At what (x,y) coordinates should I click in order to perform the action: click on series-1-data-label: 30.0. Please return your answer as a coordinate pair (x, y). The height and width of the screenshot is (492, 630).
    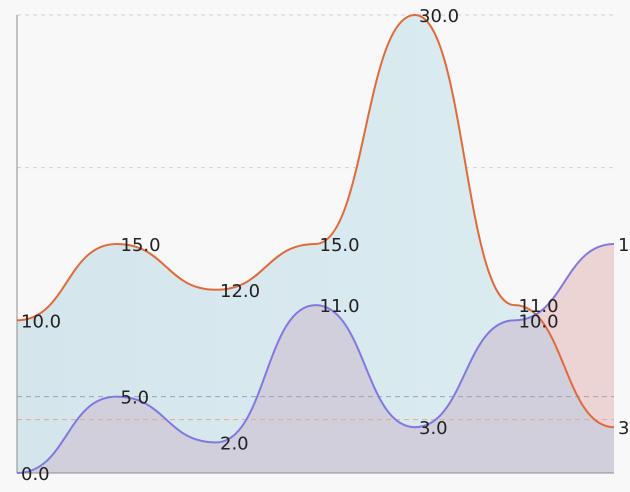
    Looking at the image, I should click on (439, 16).